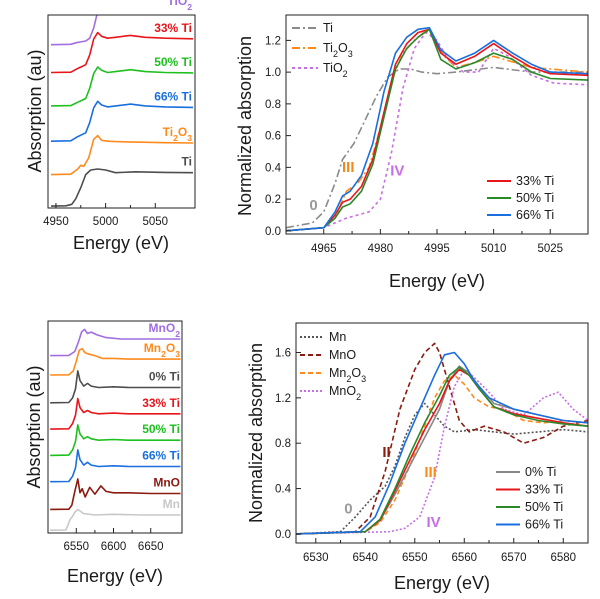 This screenshot has width=600, height=599. Describe the element at coordinates (155, 222) in the screenshot. I see `xtick-label-ti-stacked: 5050` at that location.